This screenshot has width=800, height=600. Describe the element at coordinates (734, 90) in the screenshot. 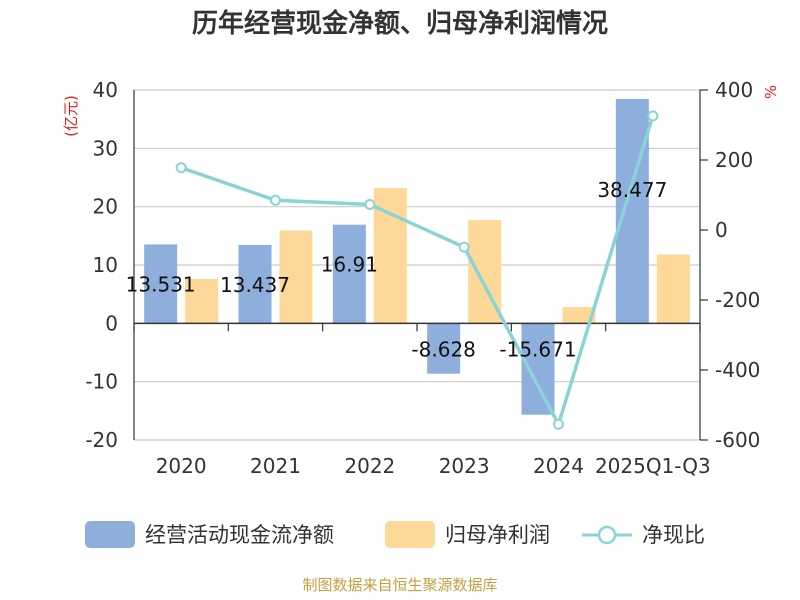

I see `y-right-tick-label: 400` at that location.